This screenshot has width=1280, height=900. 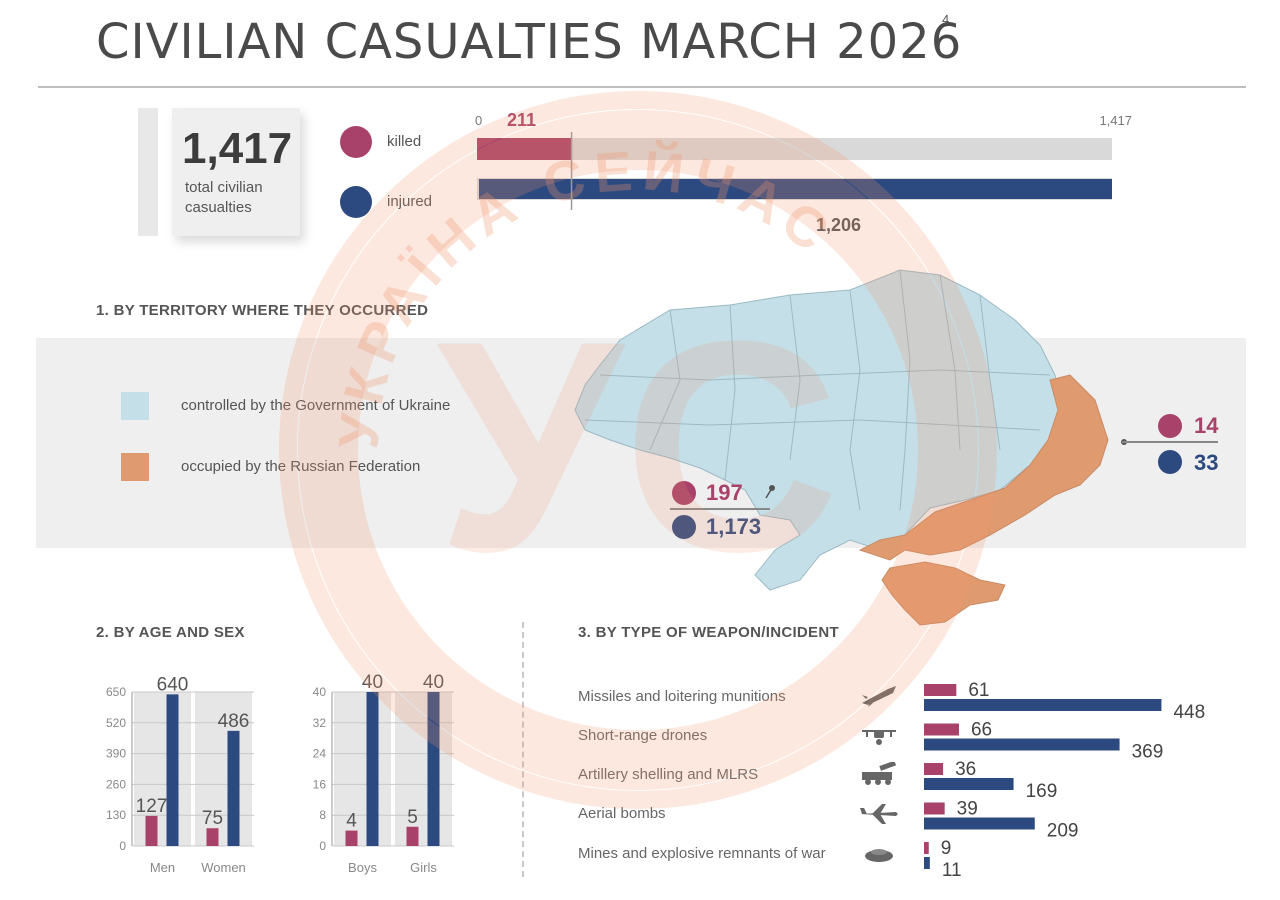 I want to click on weapon-injured-label: 169, so click(x=1042, y=791).